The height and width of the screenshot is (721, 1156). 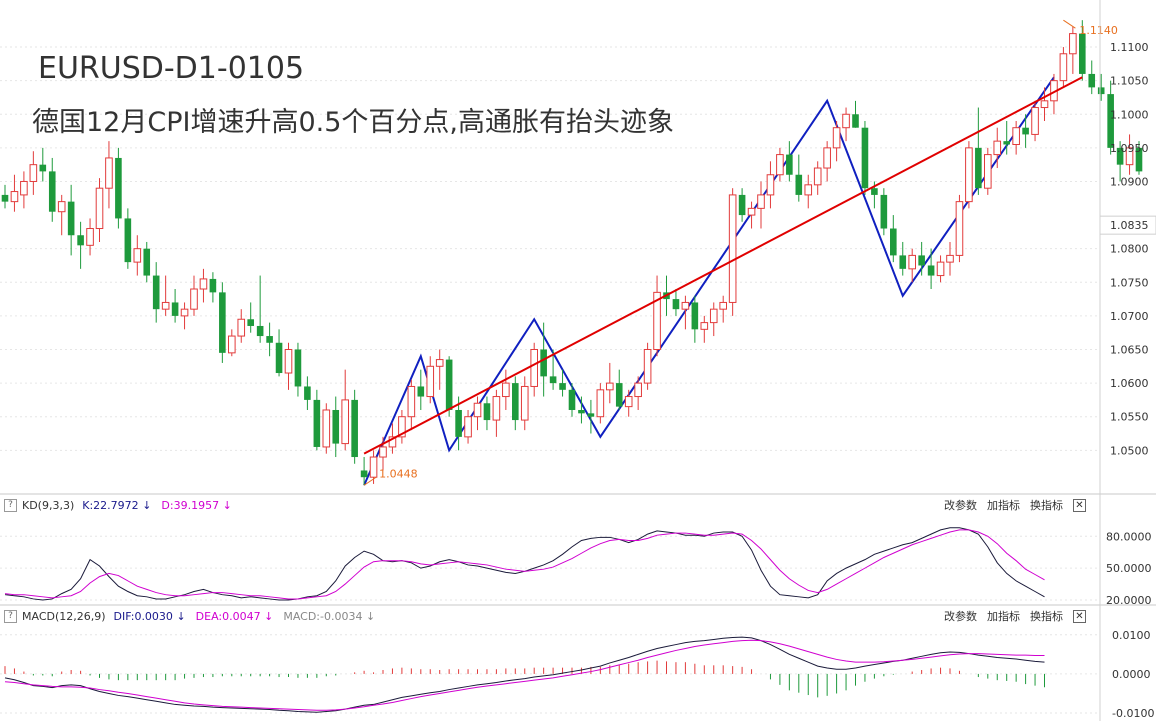 What do you see at coordinates (329, 616) in the screenshot?
I see `macd-hist-value: MACD:-0.0034 ↓` at bounding box center [329, 616].